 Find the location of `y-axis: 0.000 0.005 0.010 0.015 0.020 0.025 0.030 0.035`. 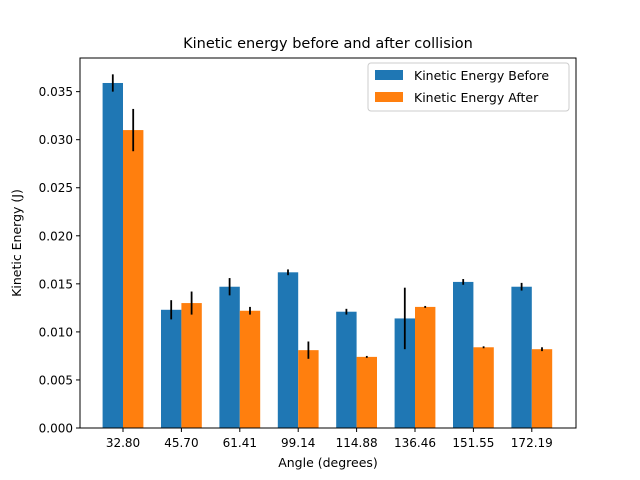

y-axis: 0.000 0.005 0.010 0.015 0.020 0.025 0.030 0.035 is located at coordinates (59, 260).